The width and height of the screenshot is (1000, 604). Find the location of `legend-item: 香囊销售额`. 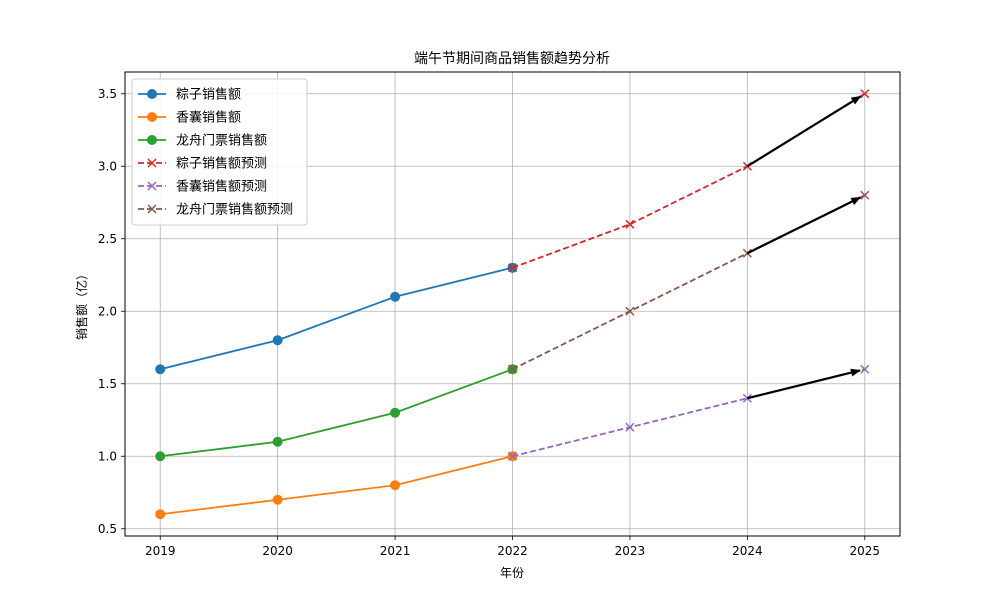

legend-item: 香囊销售额 is located at coordinates (189, 118).